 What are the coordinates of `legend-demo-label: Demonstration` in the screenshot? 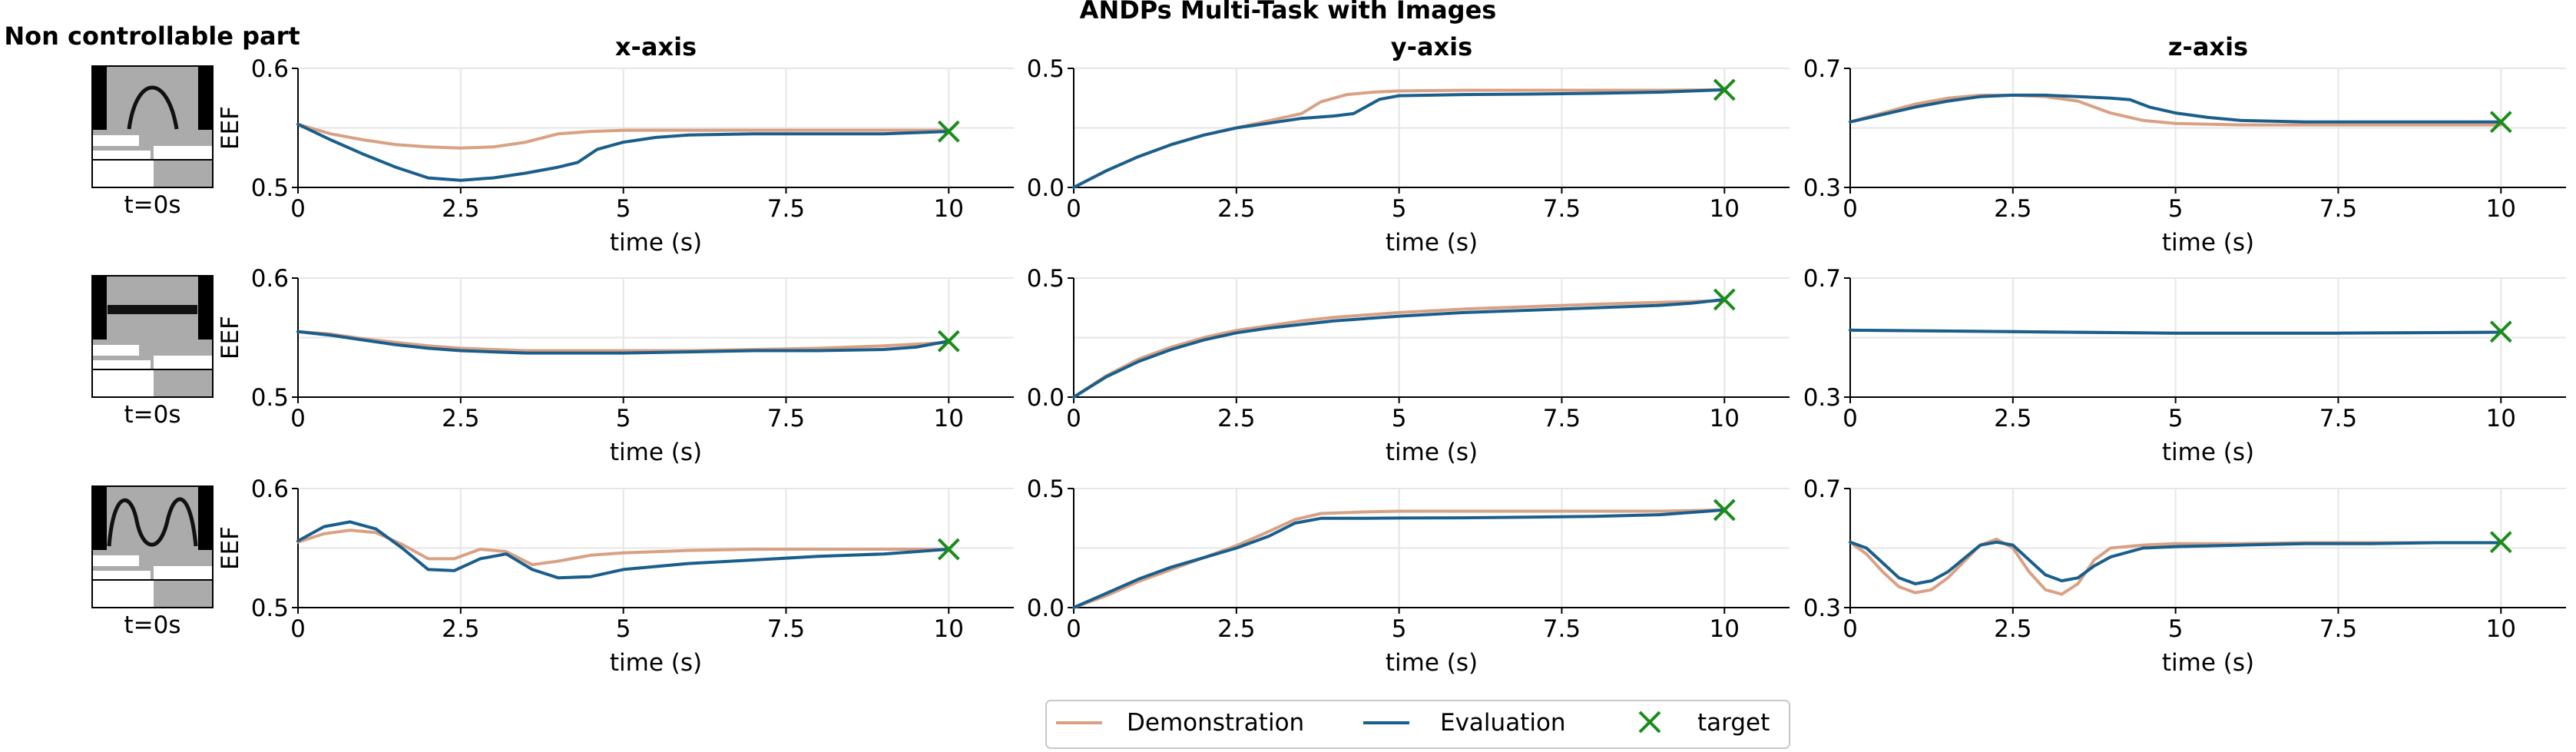 It's located at (1215, 723).